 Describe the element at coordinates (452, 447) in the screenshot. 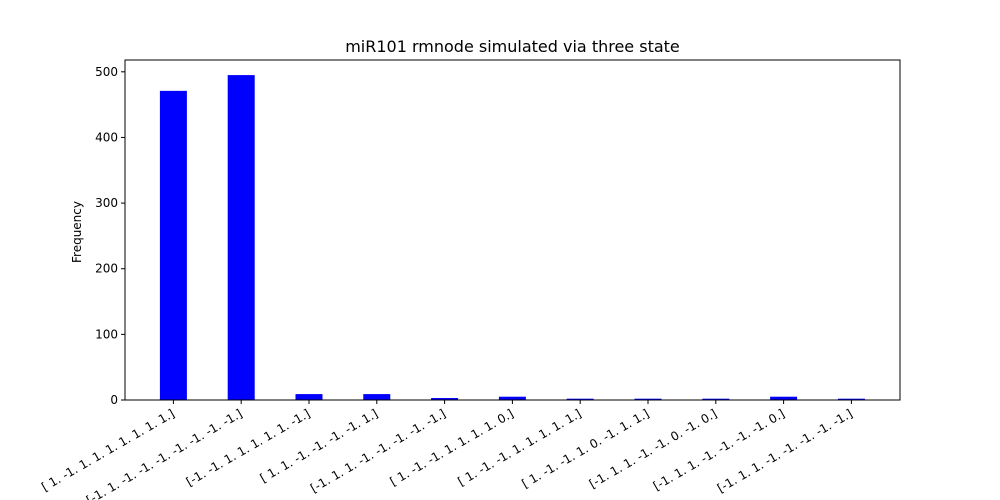

I see `x-tick-label: [ 1. -1. -1. 1. 1. 1. 1. 0.]` at that location.